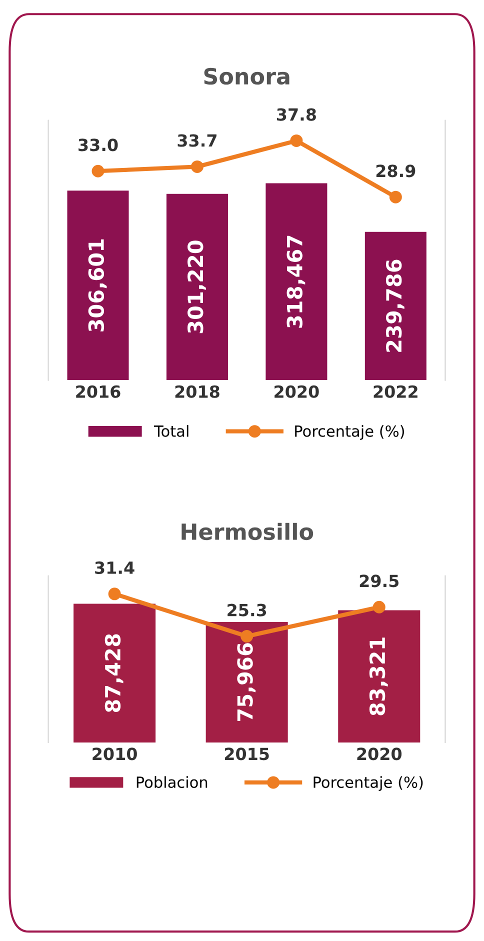 This screenshot has height=941, width=484. I want to click on legend-label: Total, so click(171, 431).